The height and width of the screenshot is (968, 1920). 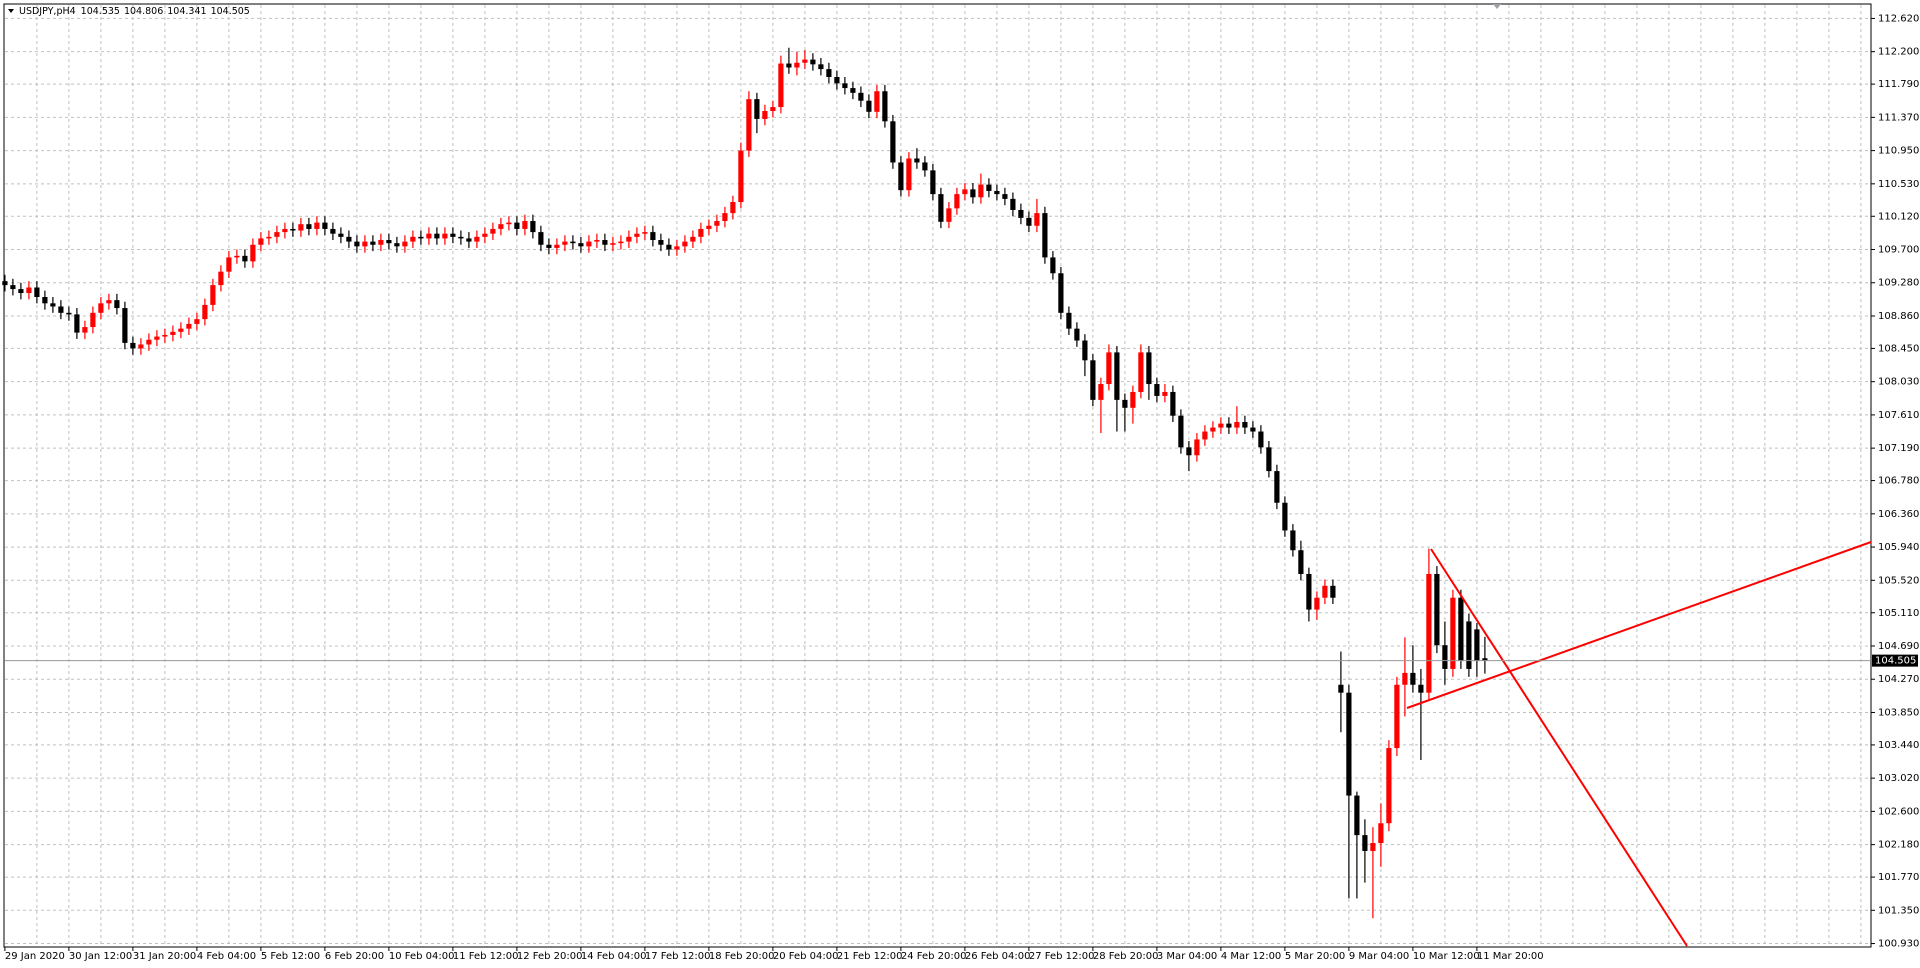 I want to click on x-tick-label: 14 Feb 04:00, so click(x=614, y=956).